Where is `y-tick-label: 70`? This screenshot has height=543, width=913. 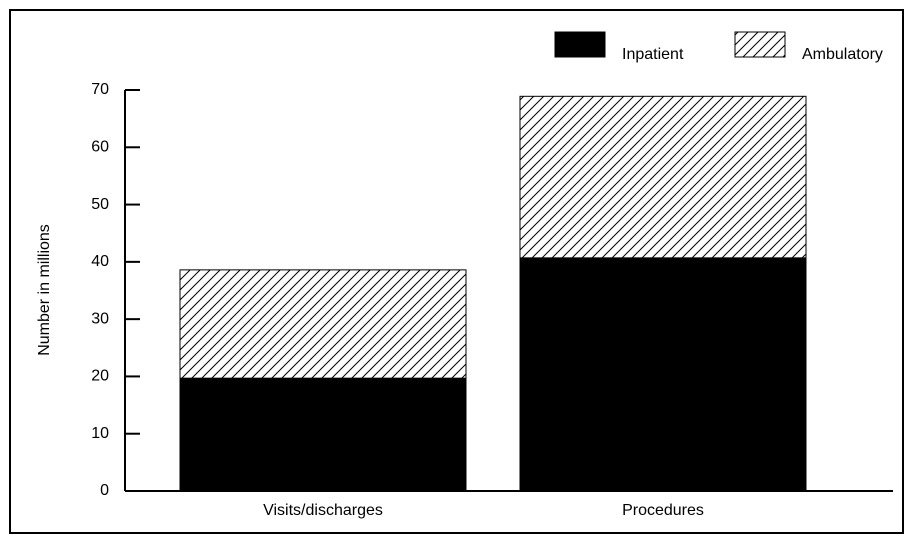
y-tick-label: 70 is located at coordinates (100, 89).